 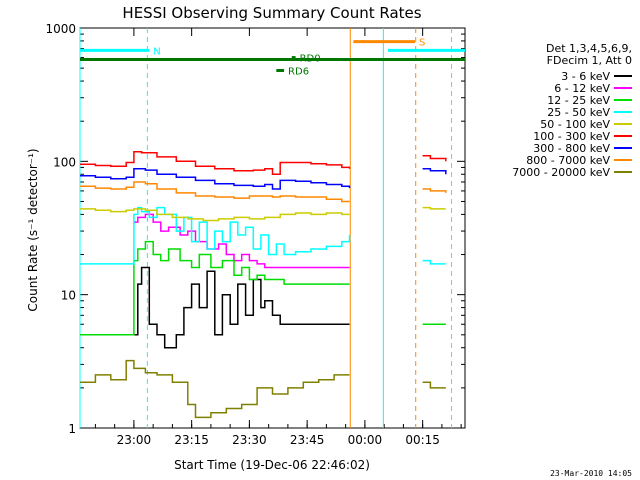 What do you see at coordinates (589, 60) in the screenshot?
I see `legend-header: FDecim 1, Att 0` at bounding box center [589, 60].